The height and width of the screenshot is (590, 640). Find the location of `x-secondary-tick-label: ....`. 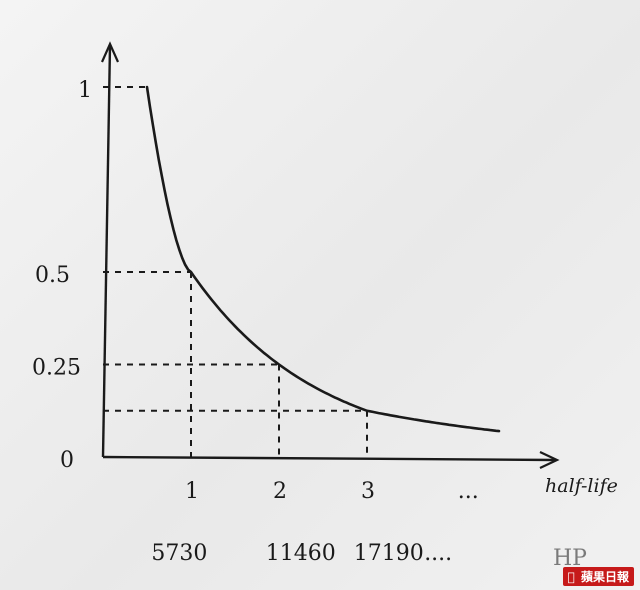

x-secondary-tick-label: .... is located at coordinates (438, 553).